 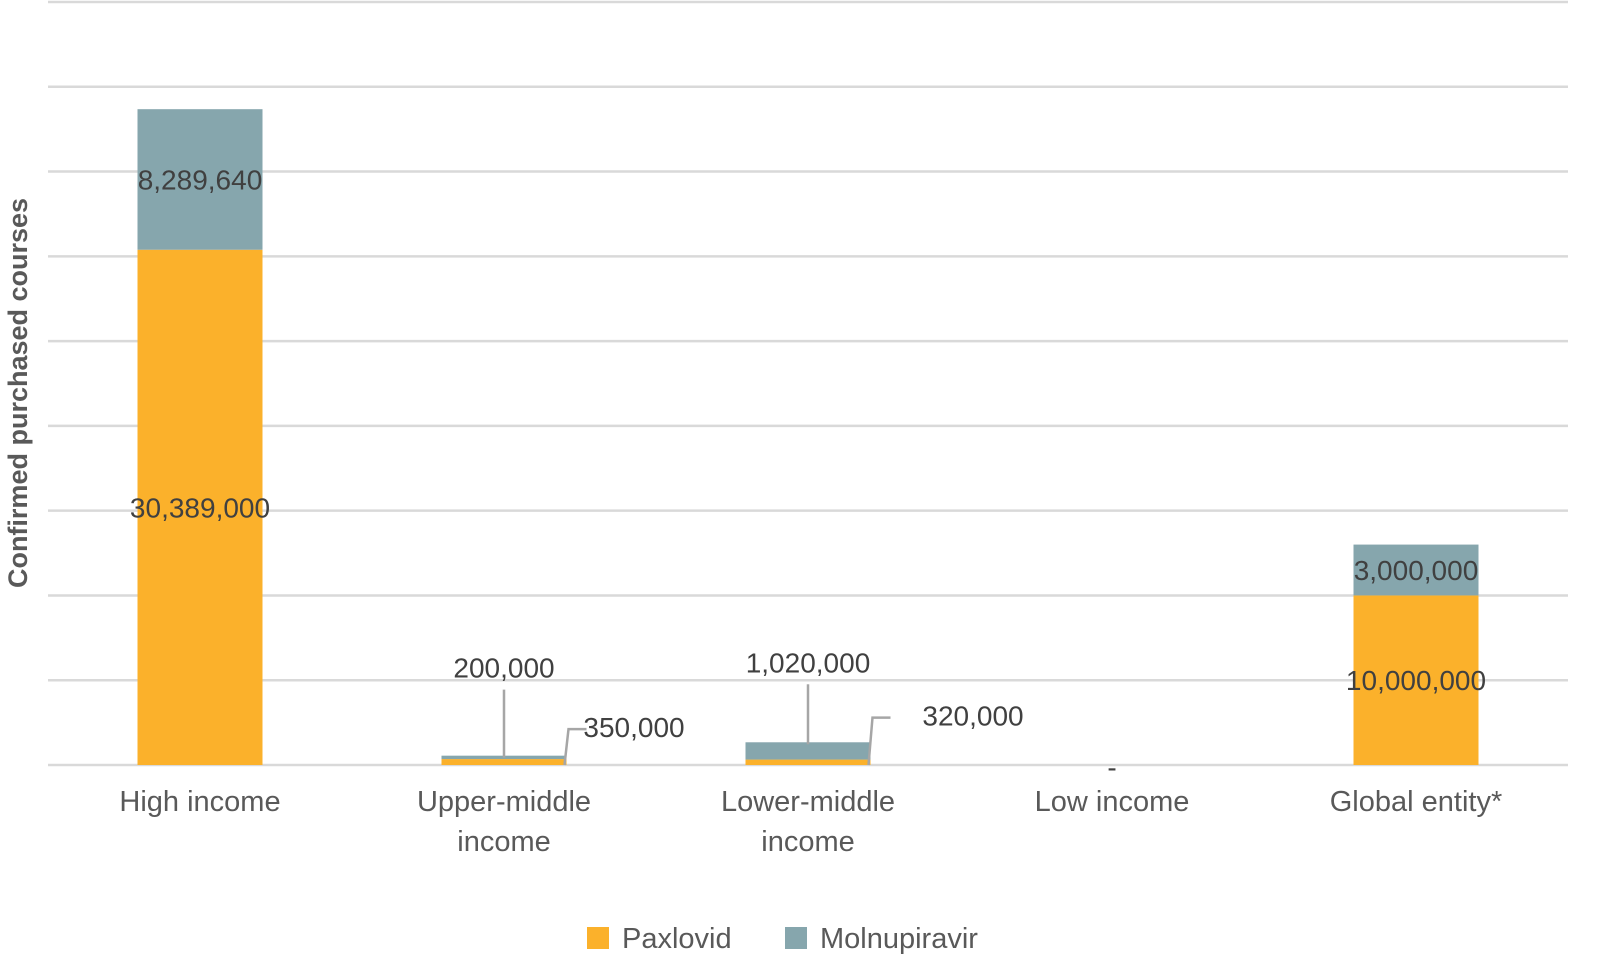 I want to click on category-label-1: Upper-middle income, so click(x=504, y=822).